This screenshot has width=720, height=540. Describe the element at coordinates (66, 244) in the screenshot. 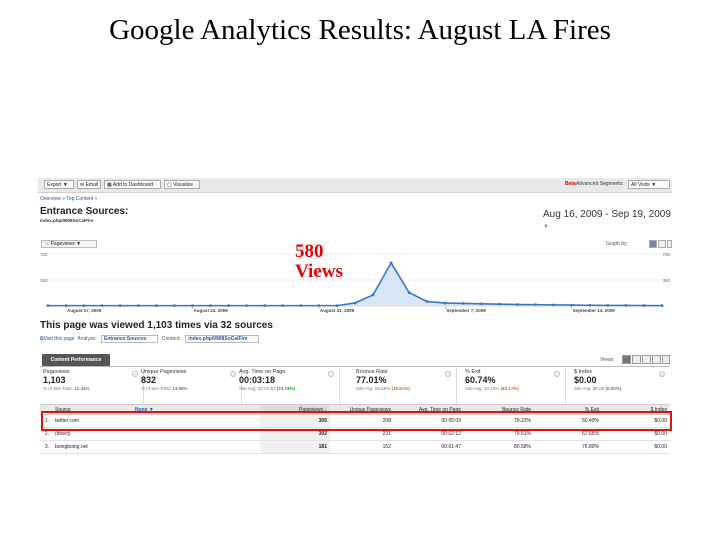

I see `metric-dropdown-label: Pageviews ▼` at that location.